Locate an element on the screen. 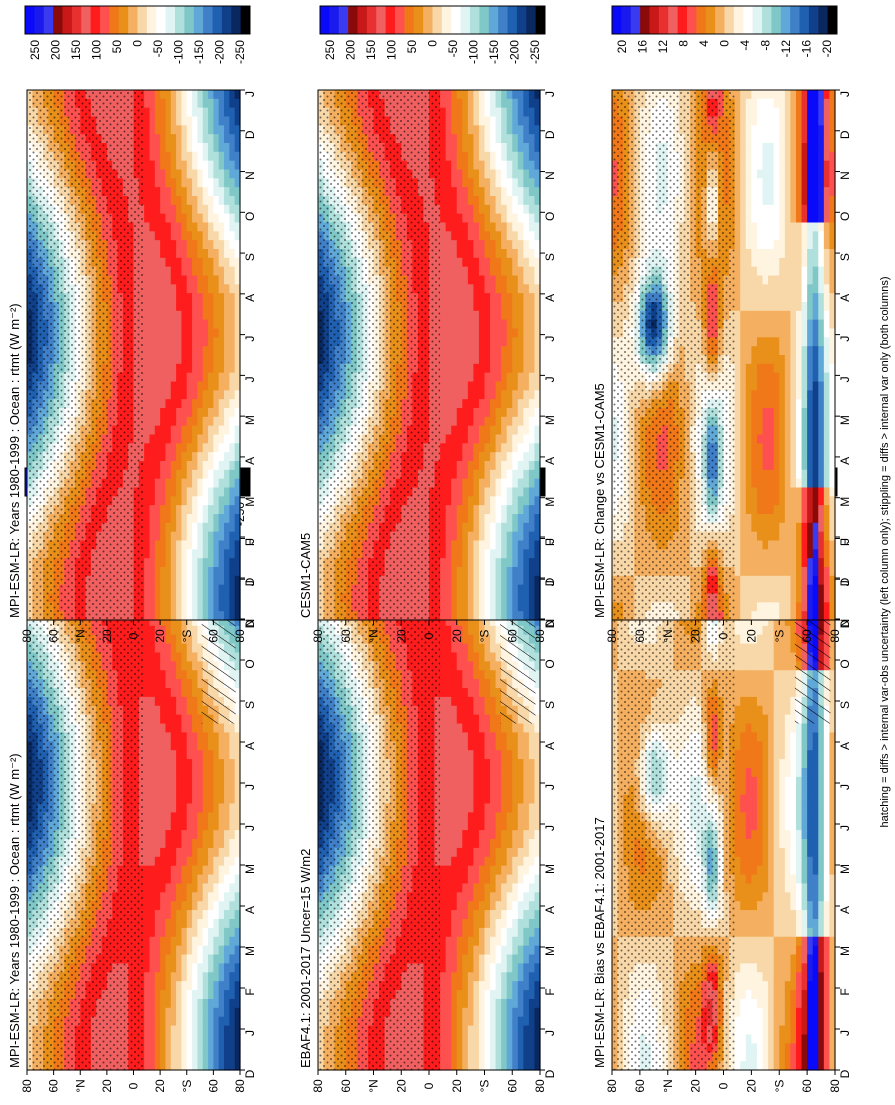  colorbar-label: -50 is located at coordinates (158, 49).